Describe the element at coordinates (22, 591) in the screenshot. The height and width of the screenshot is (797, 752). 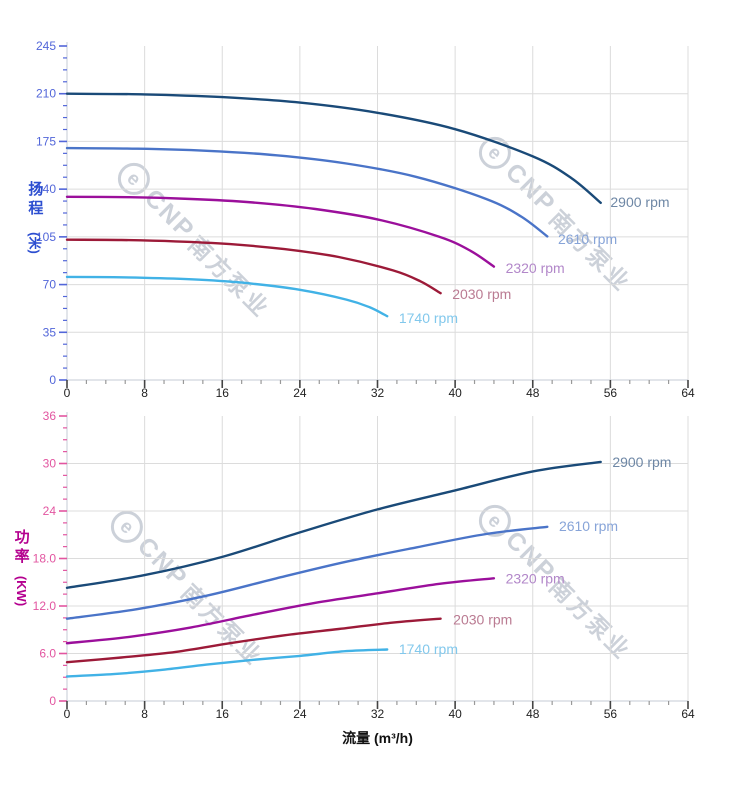
I see `power-axis-unit: (KW)` at that location.